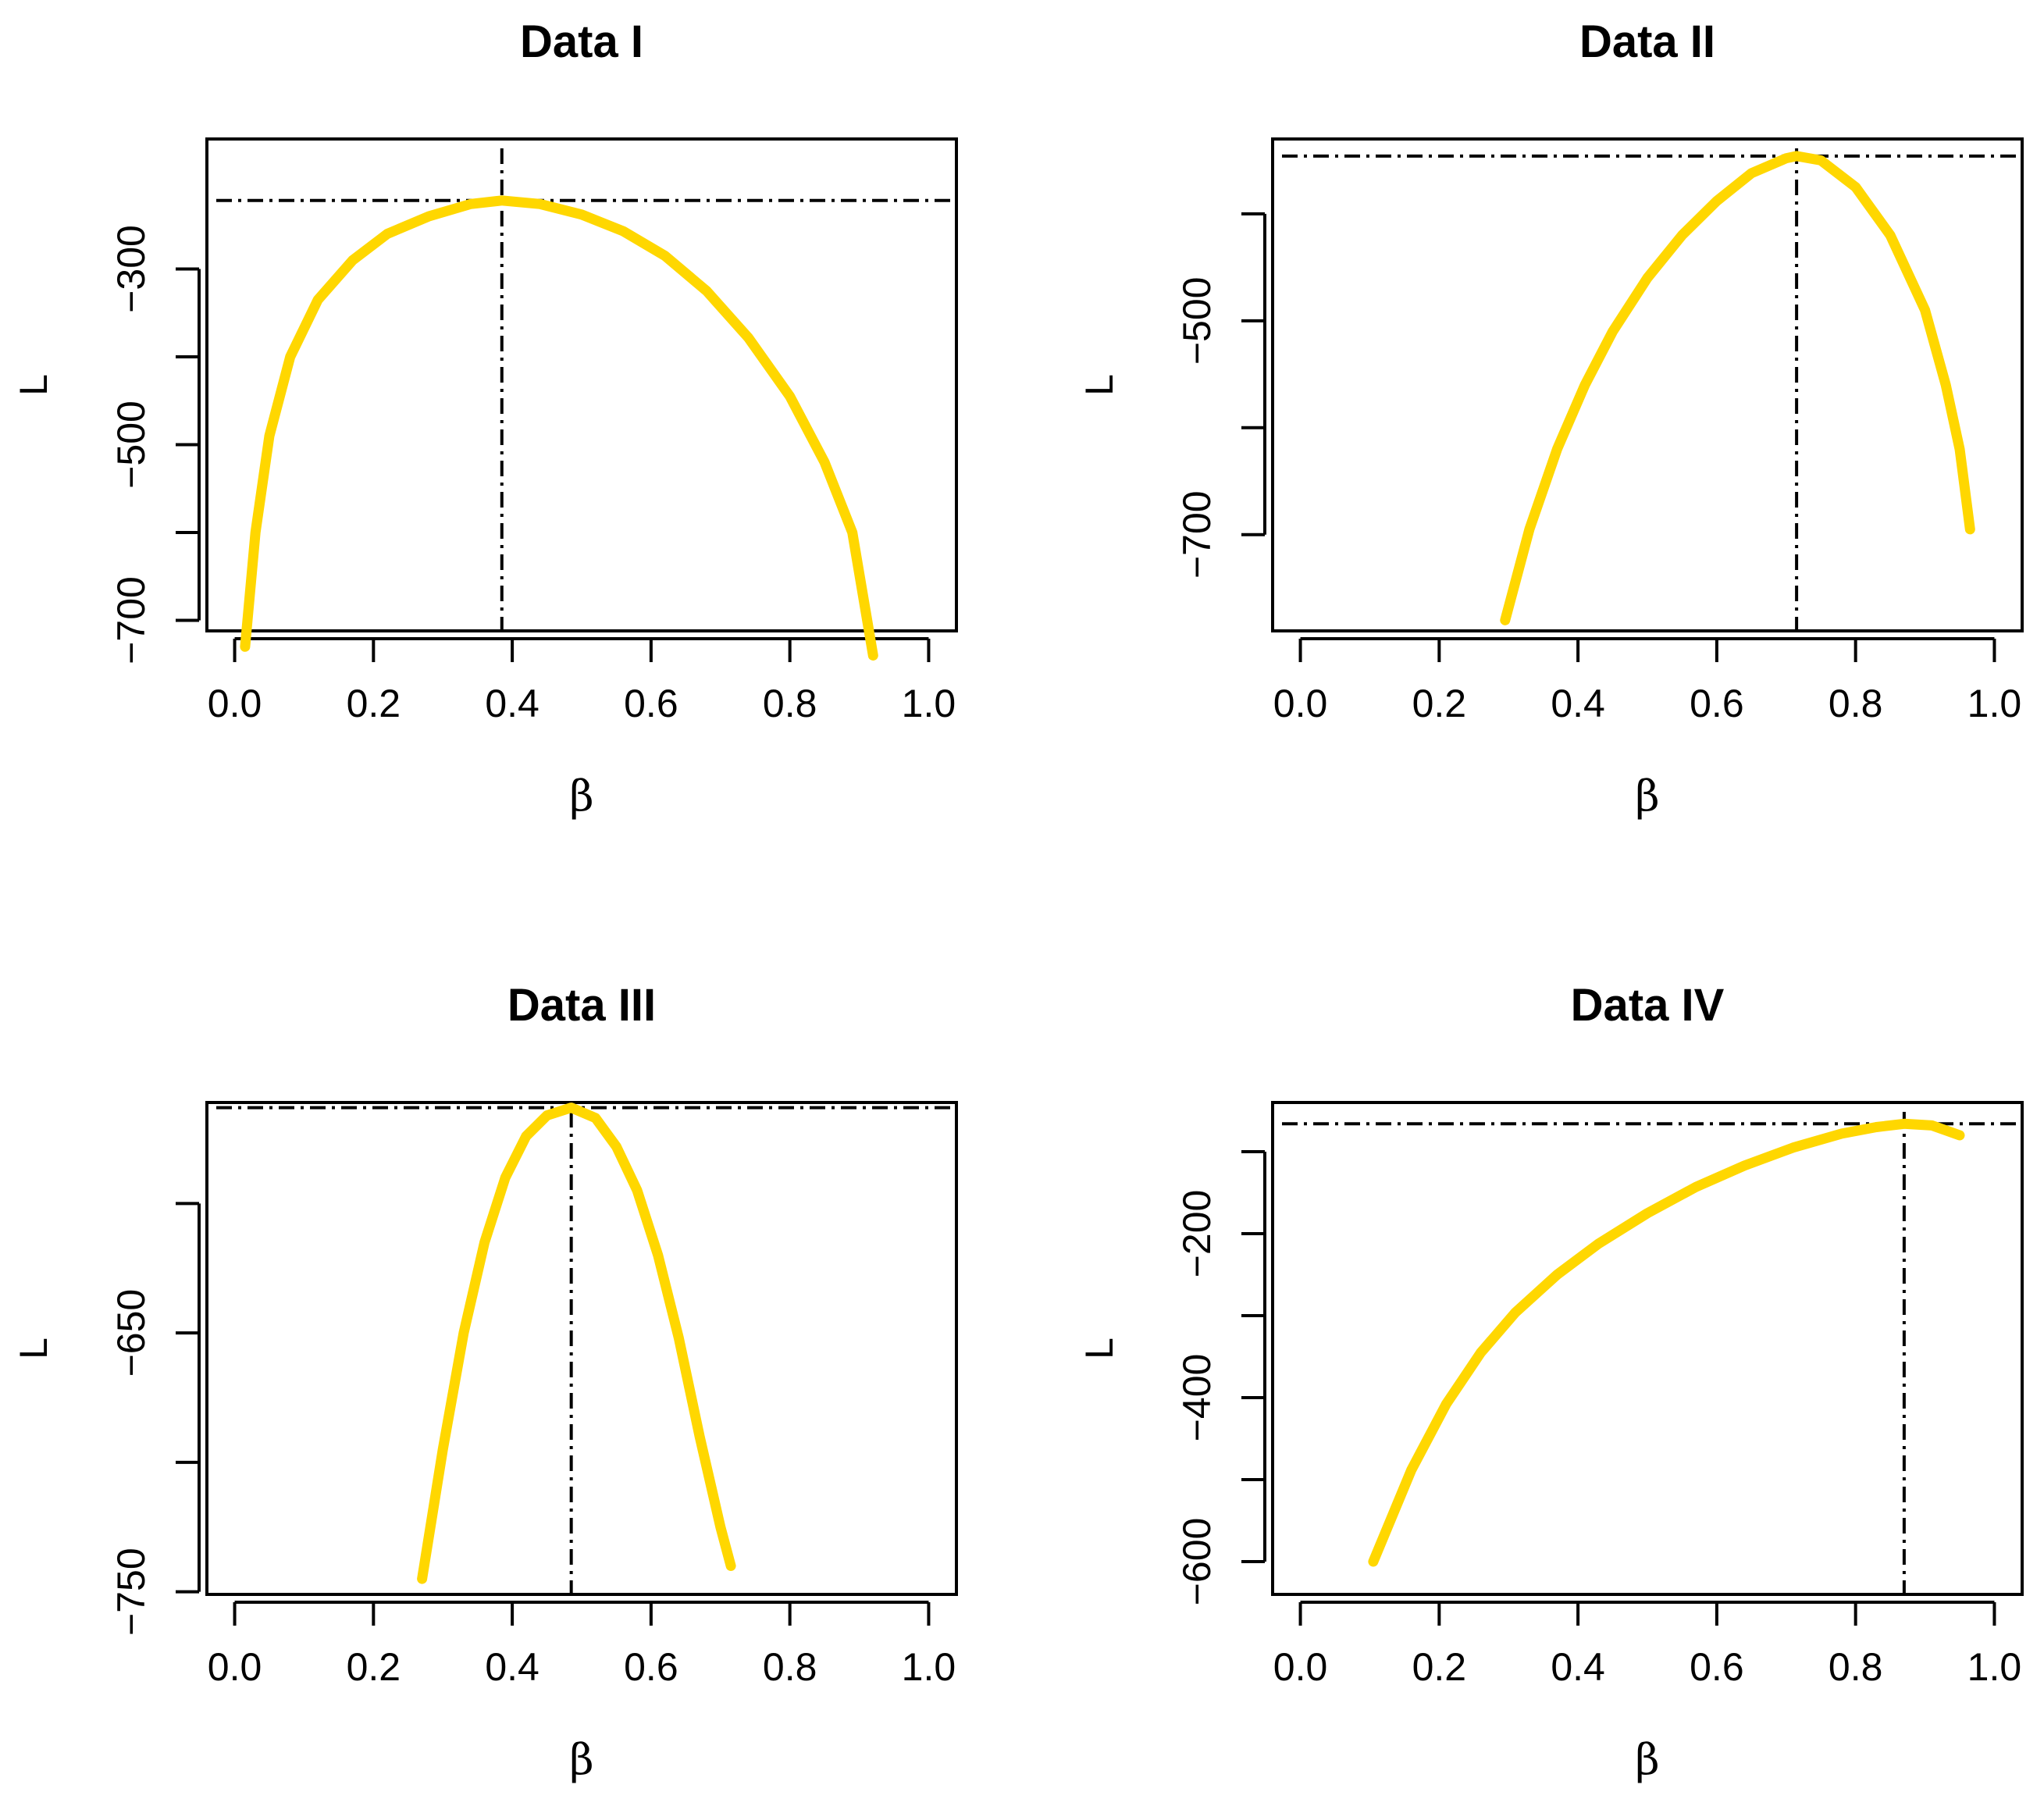  I want to click on y-tick-label: −200, so click(1197, 1234).